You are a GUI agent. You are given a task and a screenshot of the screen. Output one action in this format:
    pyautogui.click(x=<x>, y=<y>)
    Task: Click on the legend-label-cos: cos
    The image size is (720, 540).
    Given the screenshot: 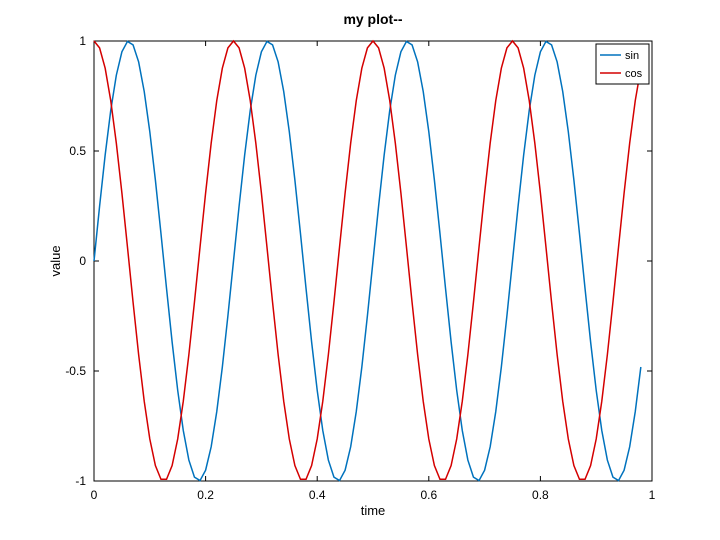 What is the action you would take?
    pyautogui.click(x=634, y=74)
    